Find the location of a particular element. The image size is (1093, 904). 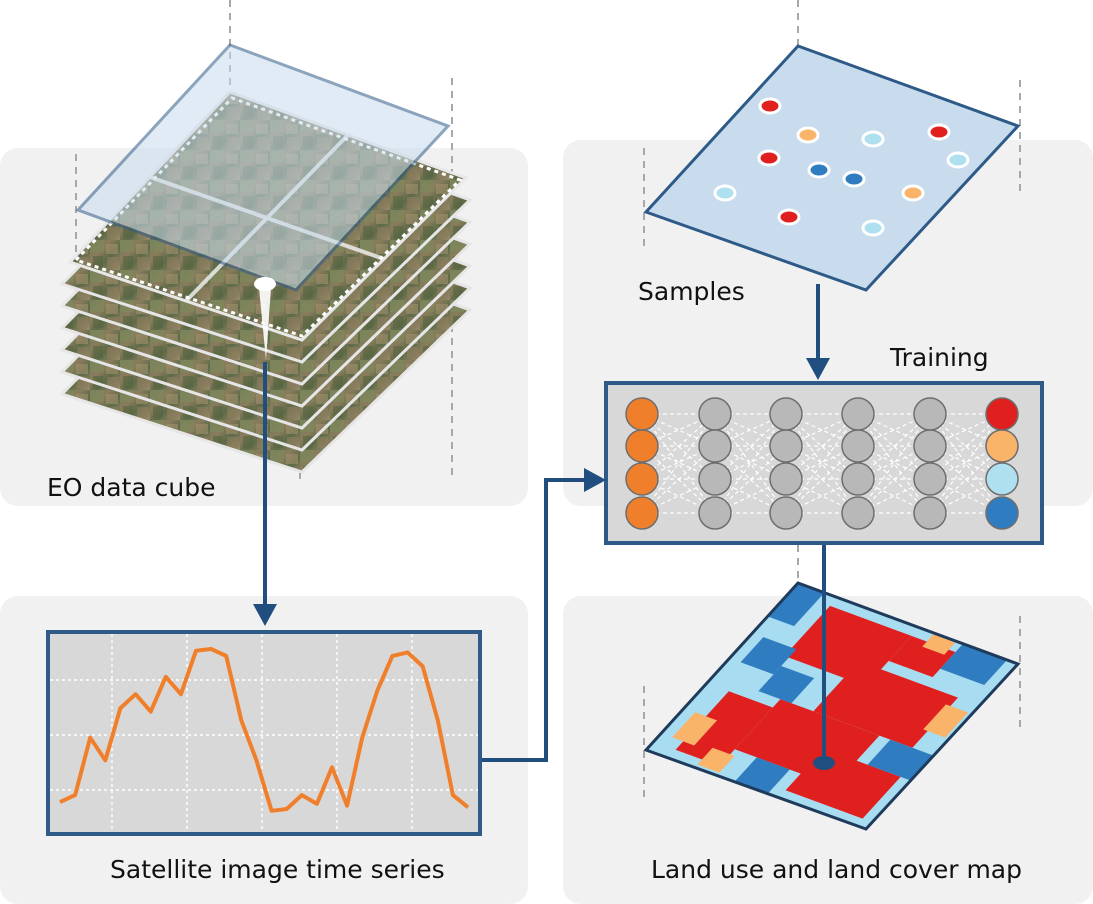

neural-network is located at coordinates (824, 463).